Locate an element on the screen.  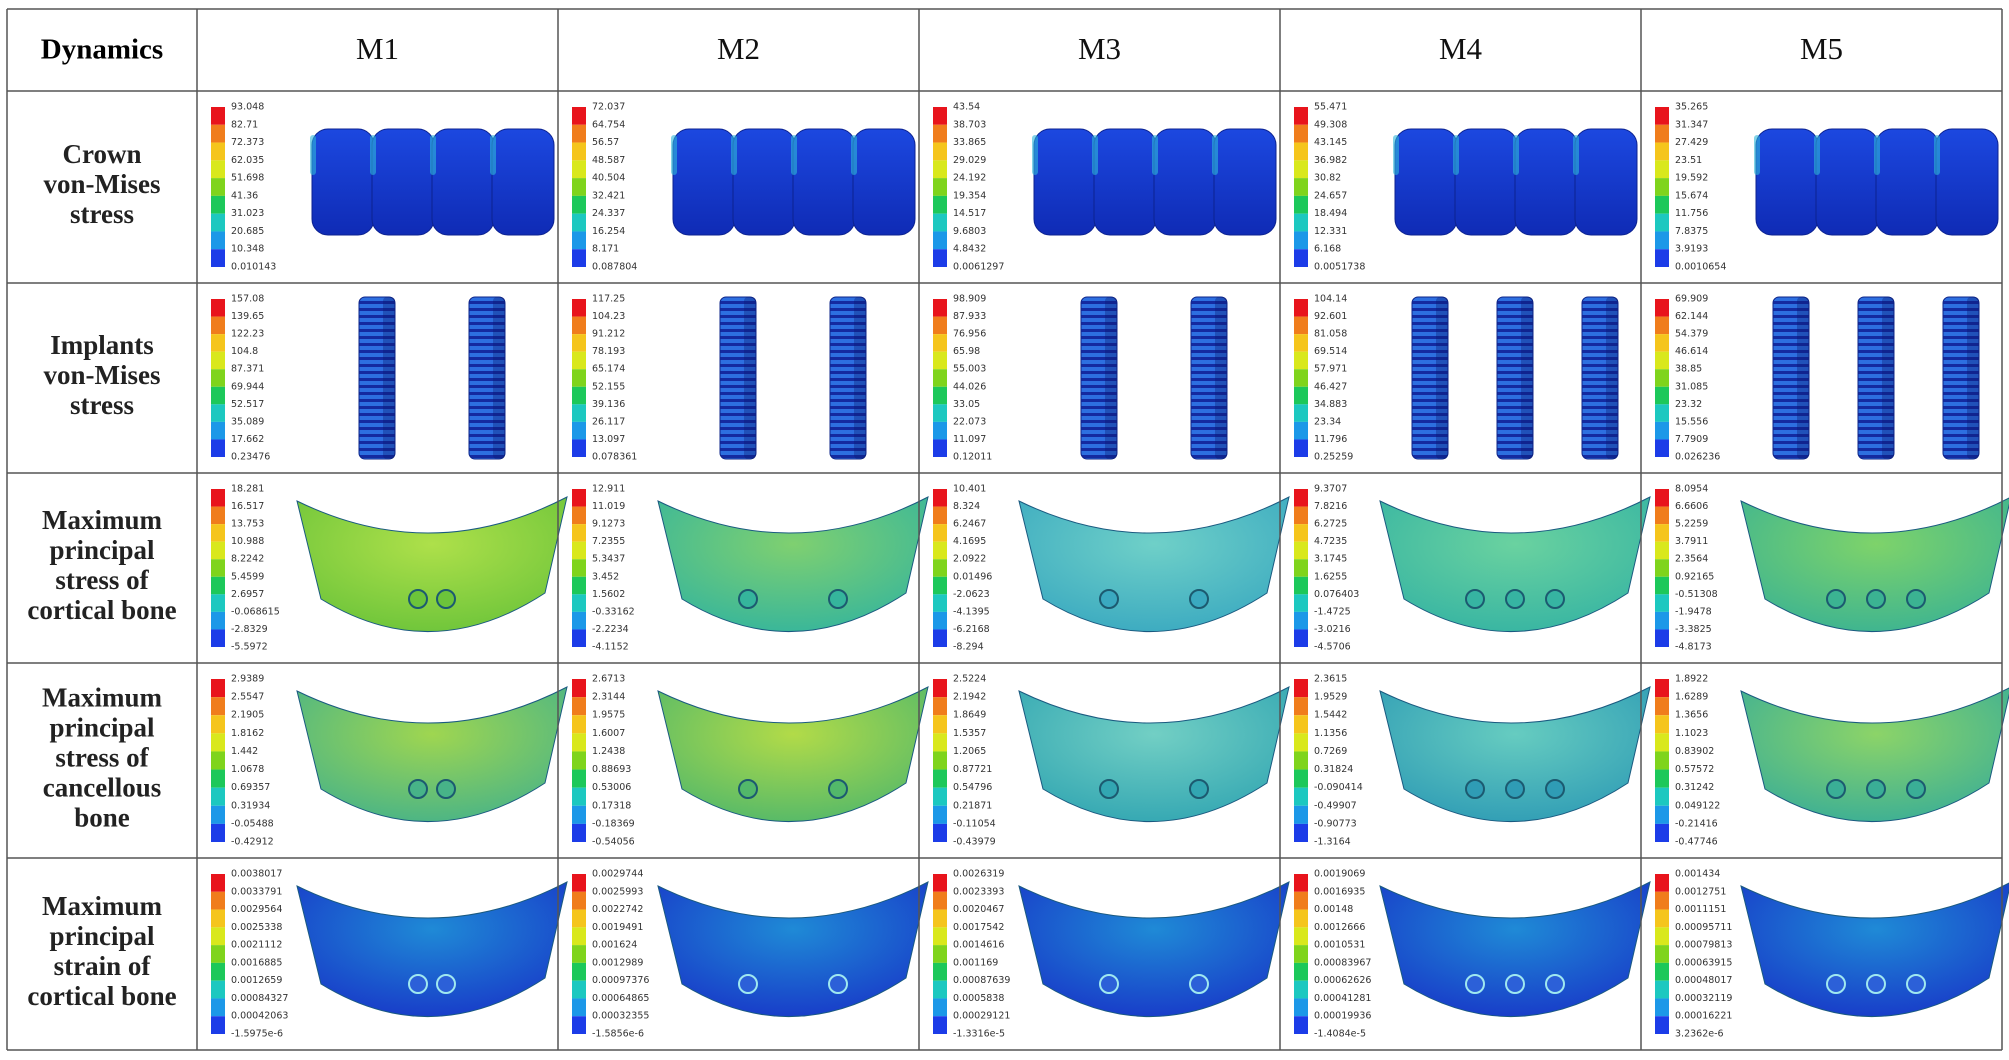
legend-label: 1.3656 is located at coordinates (1691, 715).